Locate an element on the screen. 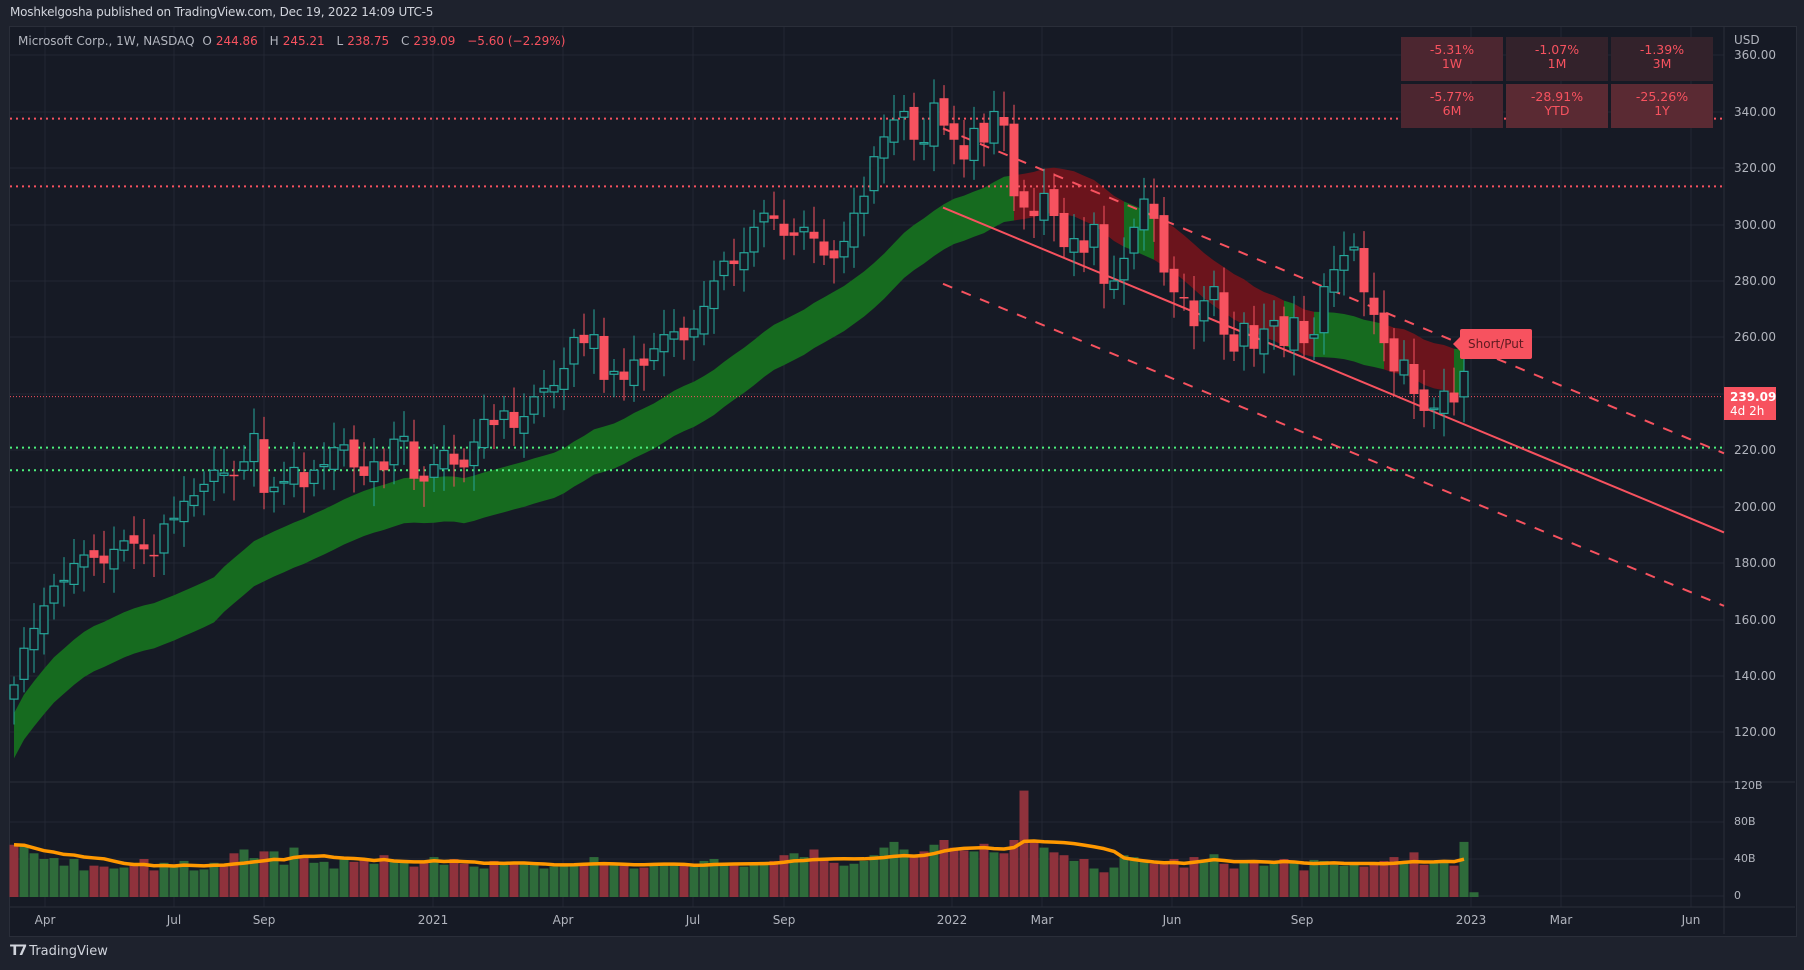 This screenshot has height=970, width=1804. perf-cell-1y: -25.26% 1Y is located at coordinates (1662, 106).